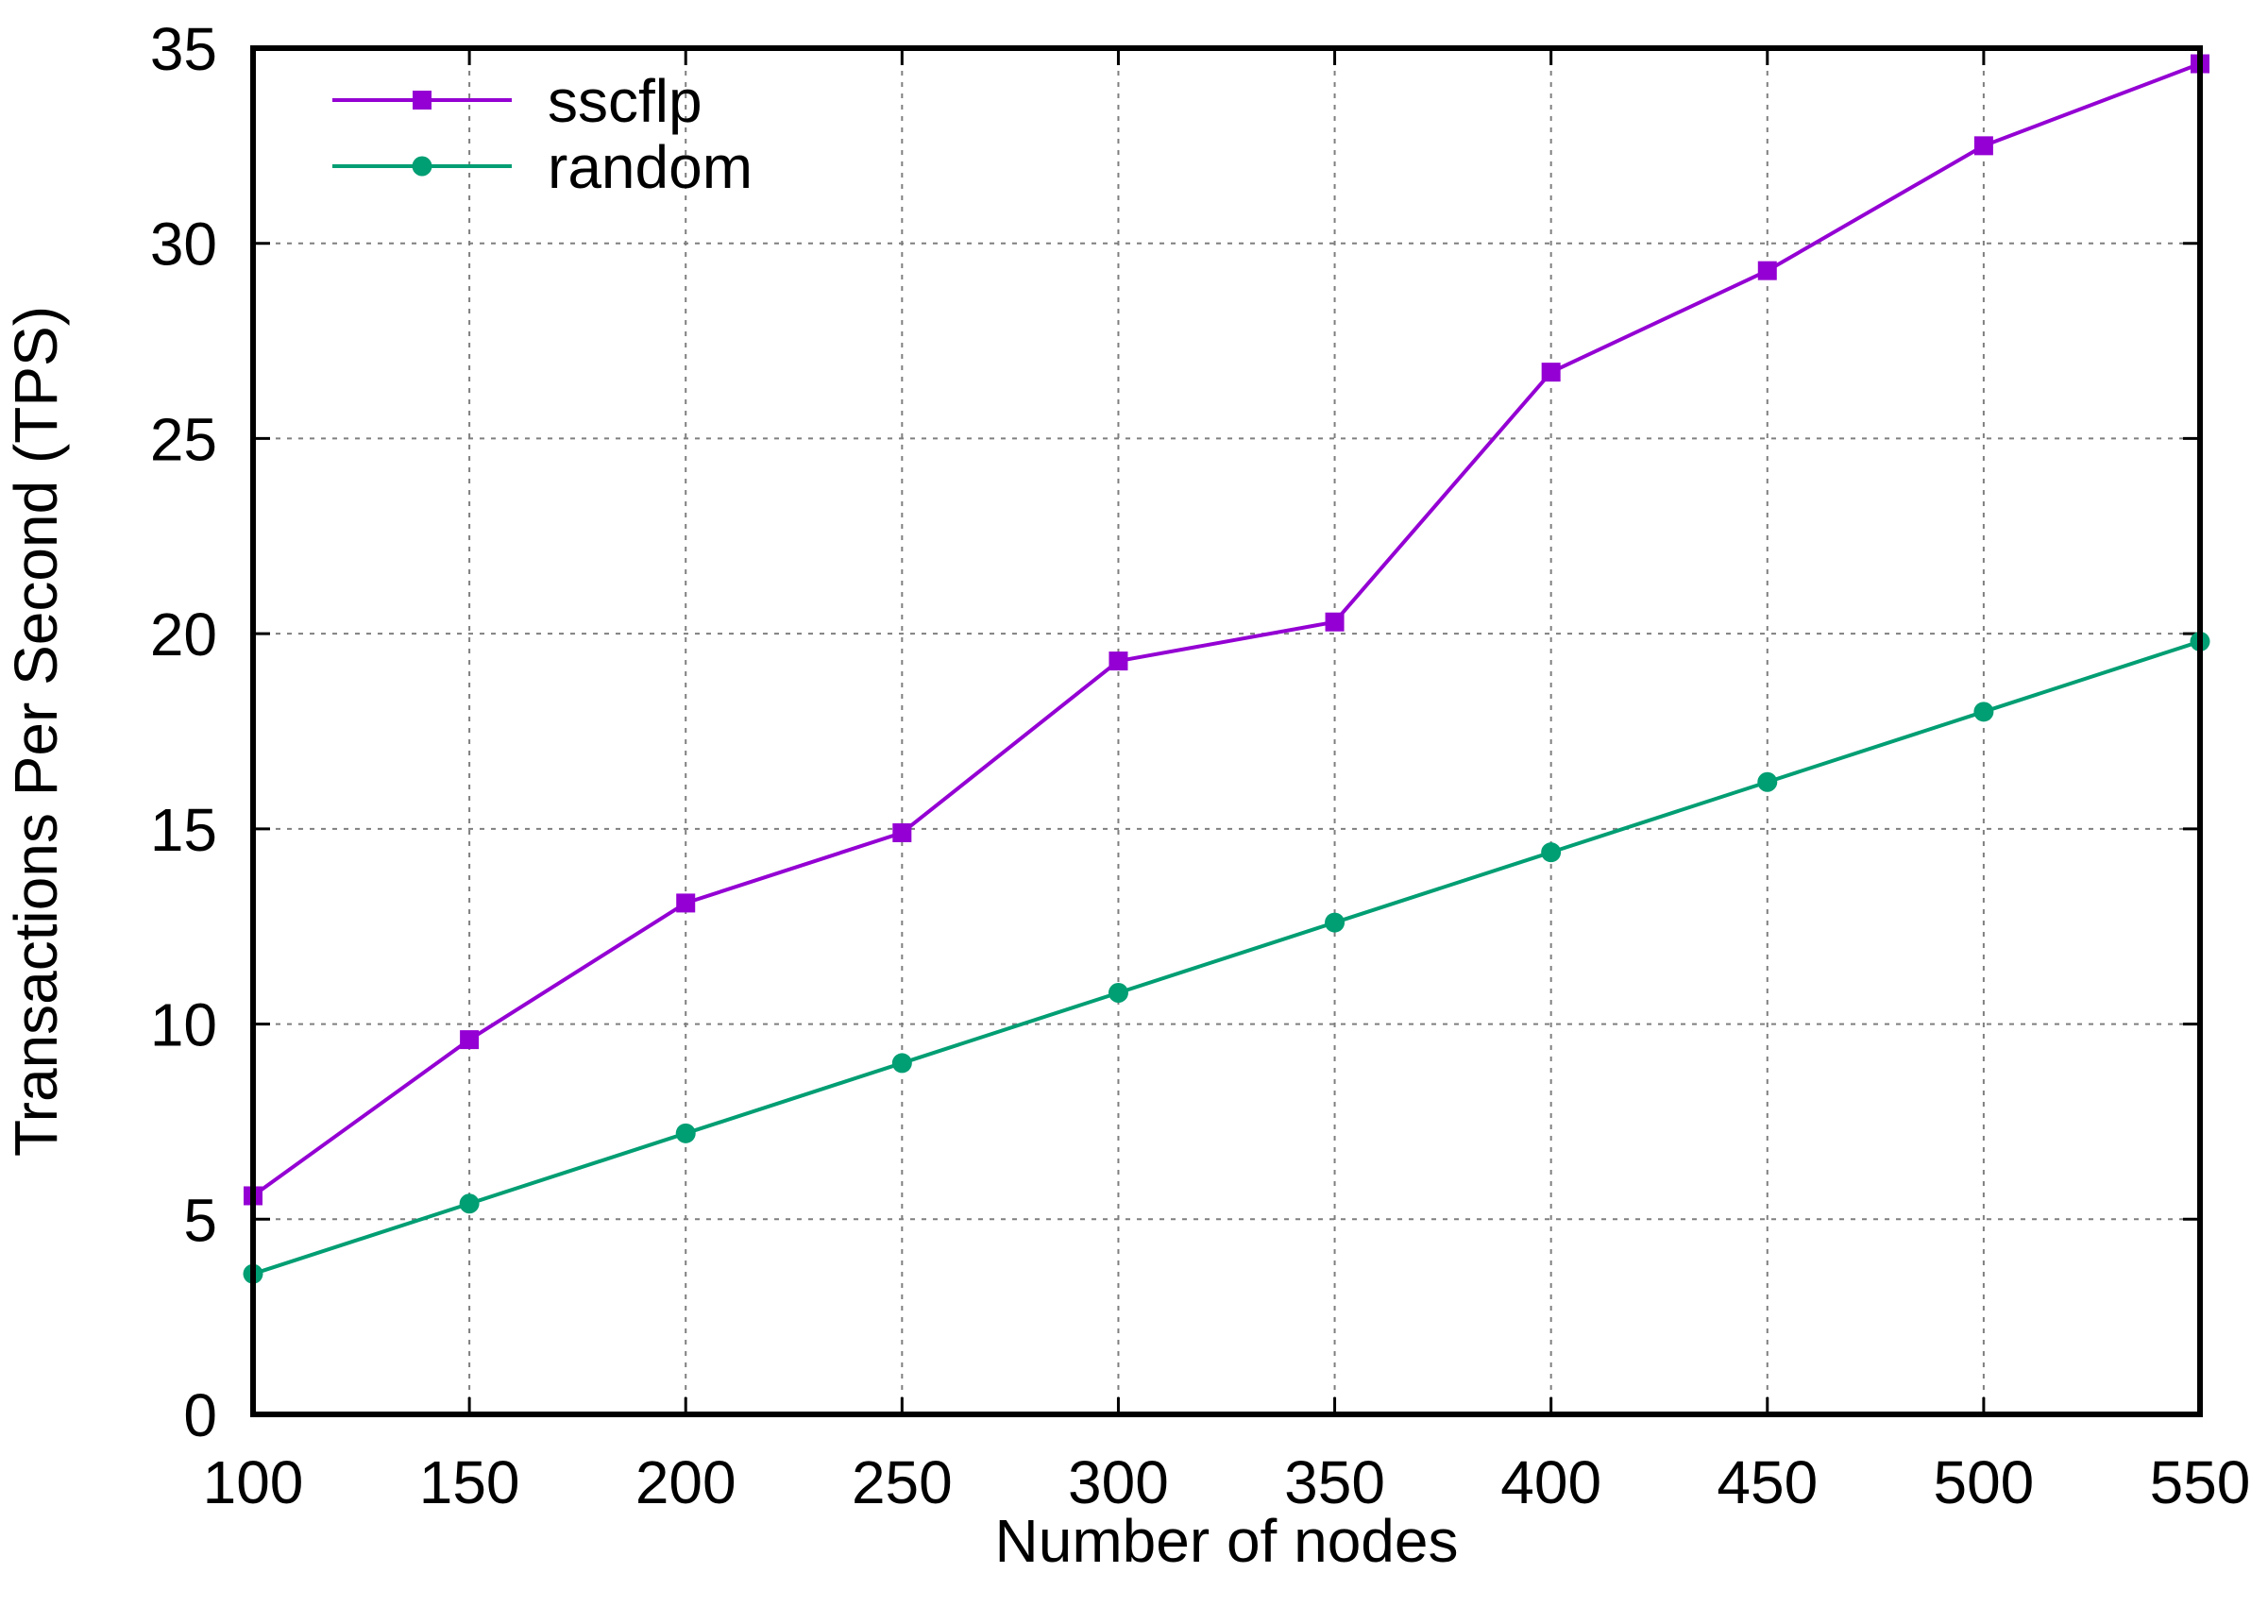 The height and width of the screenshot is (1624, 2268). I want to click on legend-item-sscflp: sscflp, so click(517, 101).